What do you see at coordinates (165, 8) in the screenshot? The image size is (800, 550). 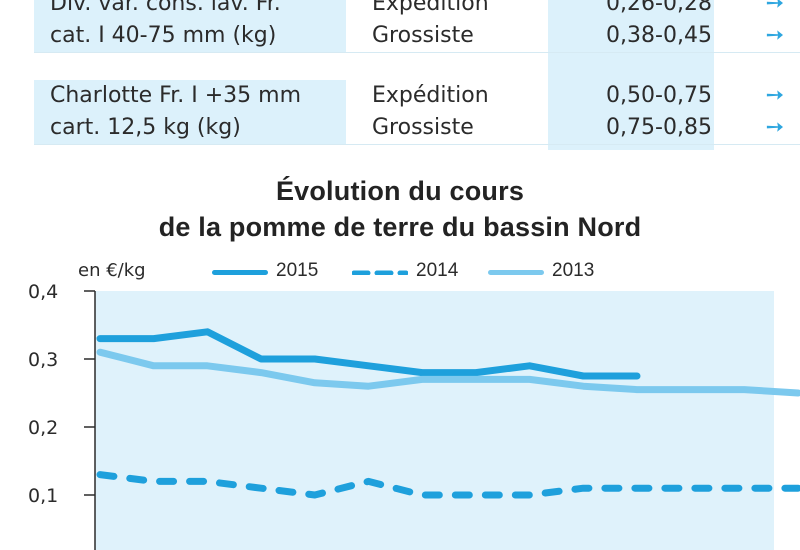 I see `product-name: Div. var. cons. lav. Fr.` at bounding box center [165, 8].